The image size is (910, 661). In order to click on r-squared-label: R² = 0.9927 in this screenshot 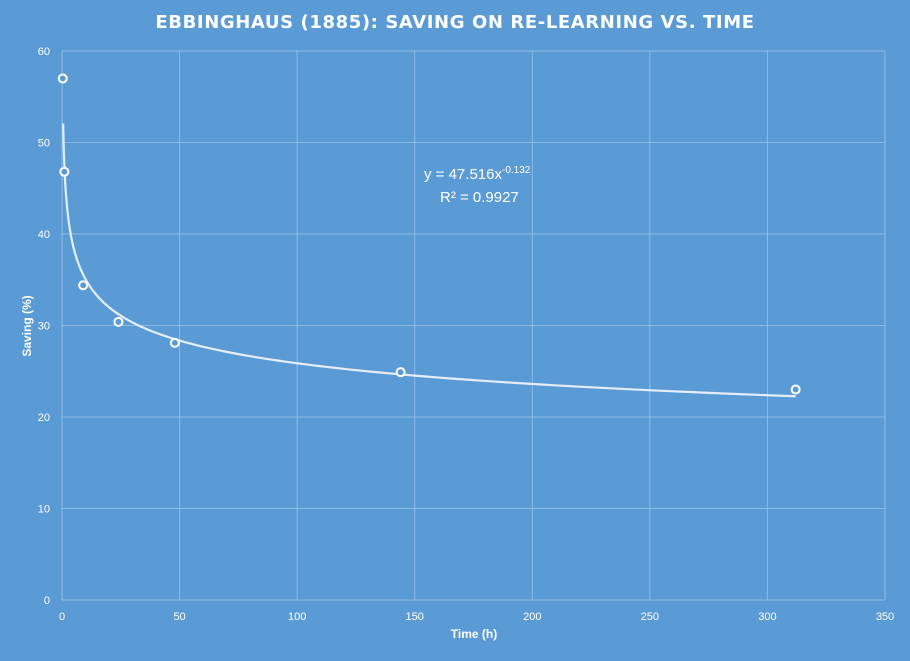, I will do `click(479, 197)`.